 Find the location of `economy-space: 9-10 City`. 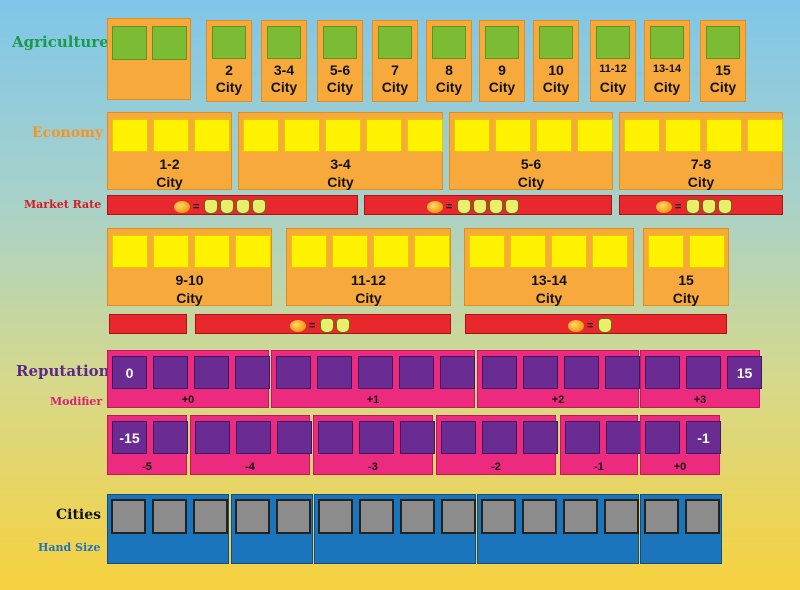

economy-space: 9-10 City is located at coordinates (189, 267).